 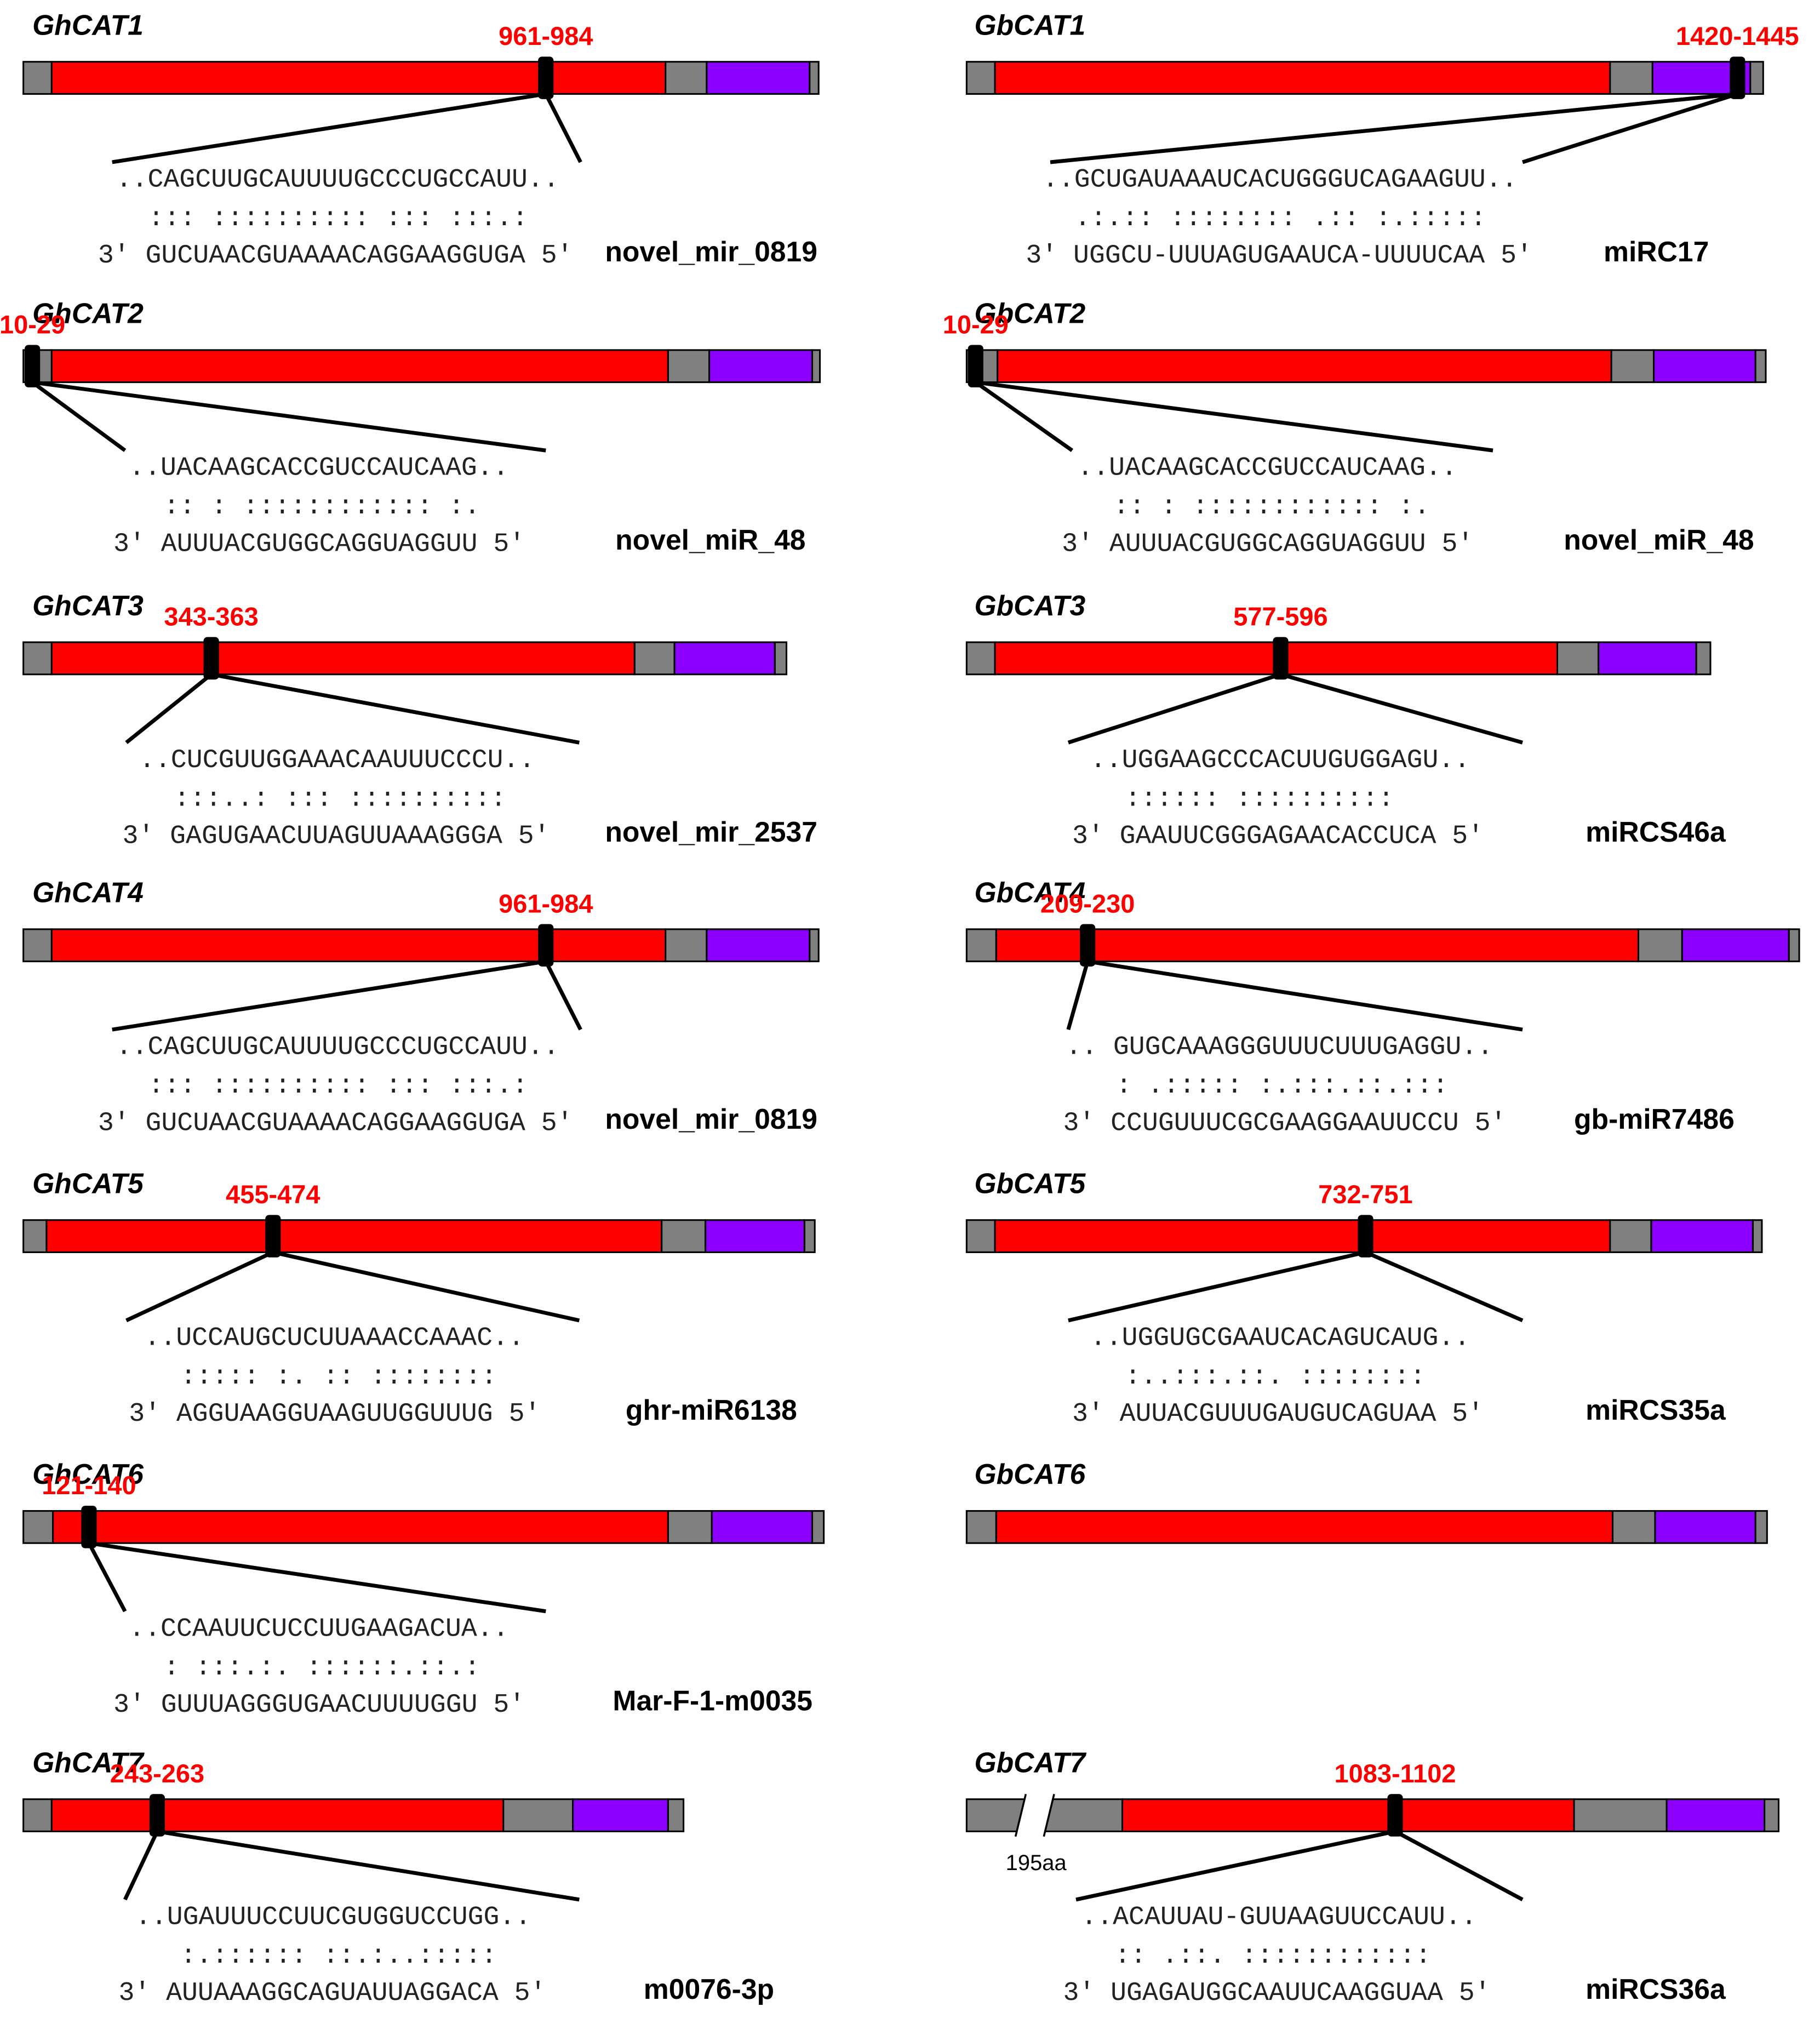 I want to click on mirna-name: m0076-3p, so click(x=709, y=1989).